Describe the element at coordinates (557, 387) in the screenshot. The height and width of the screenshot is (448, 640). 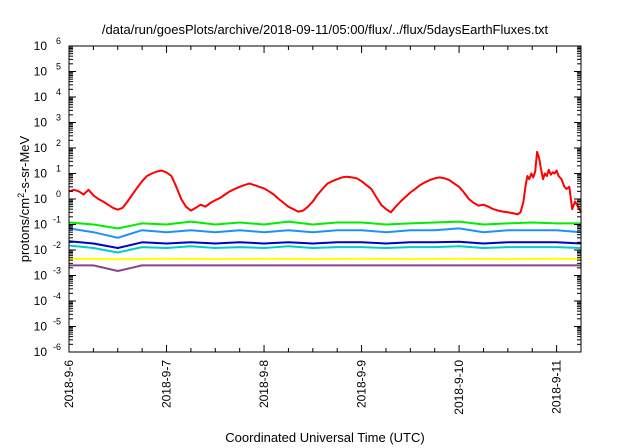
I see `x-tick-label: 2018-9-11` at that location.